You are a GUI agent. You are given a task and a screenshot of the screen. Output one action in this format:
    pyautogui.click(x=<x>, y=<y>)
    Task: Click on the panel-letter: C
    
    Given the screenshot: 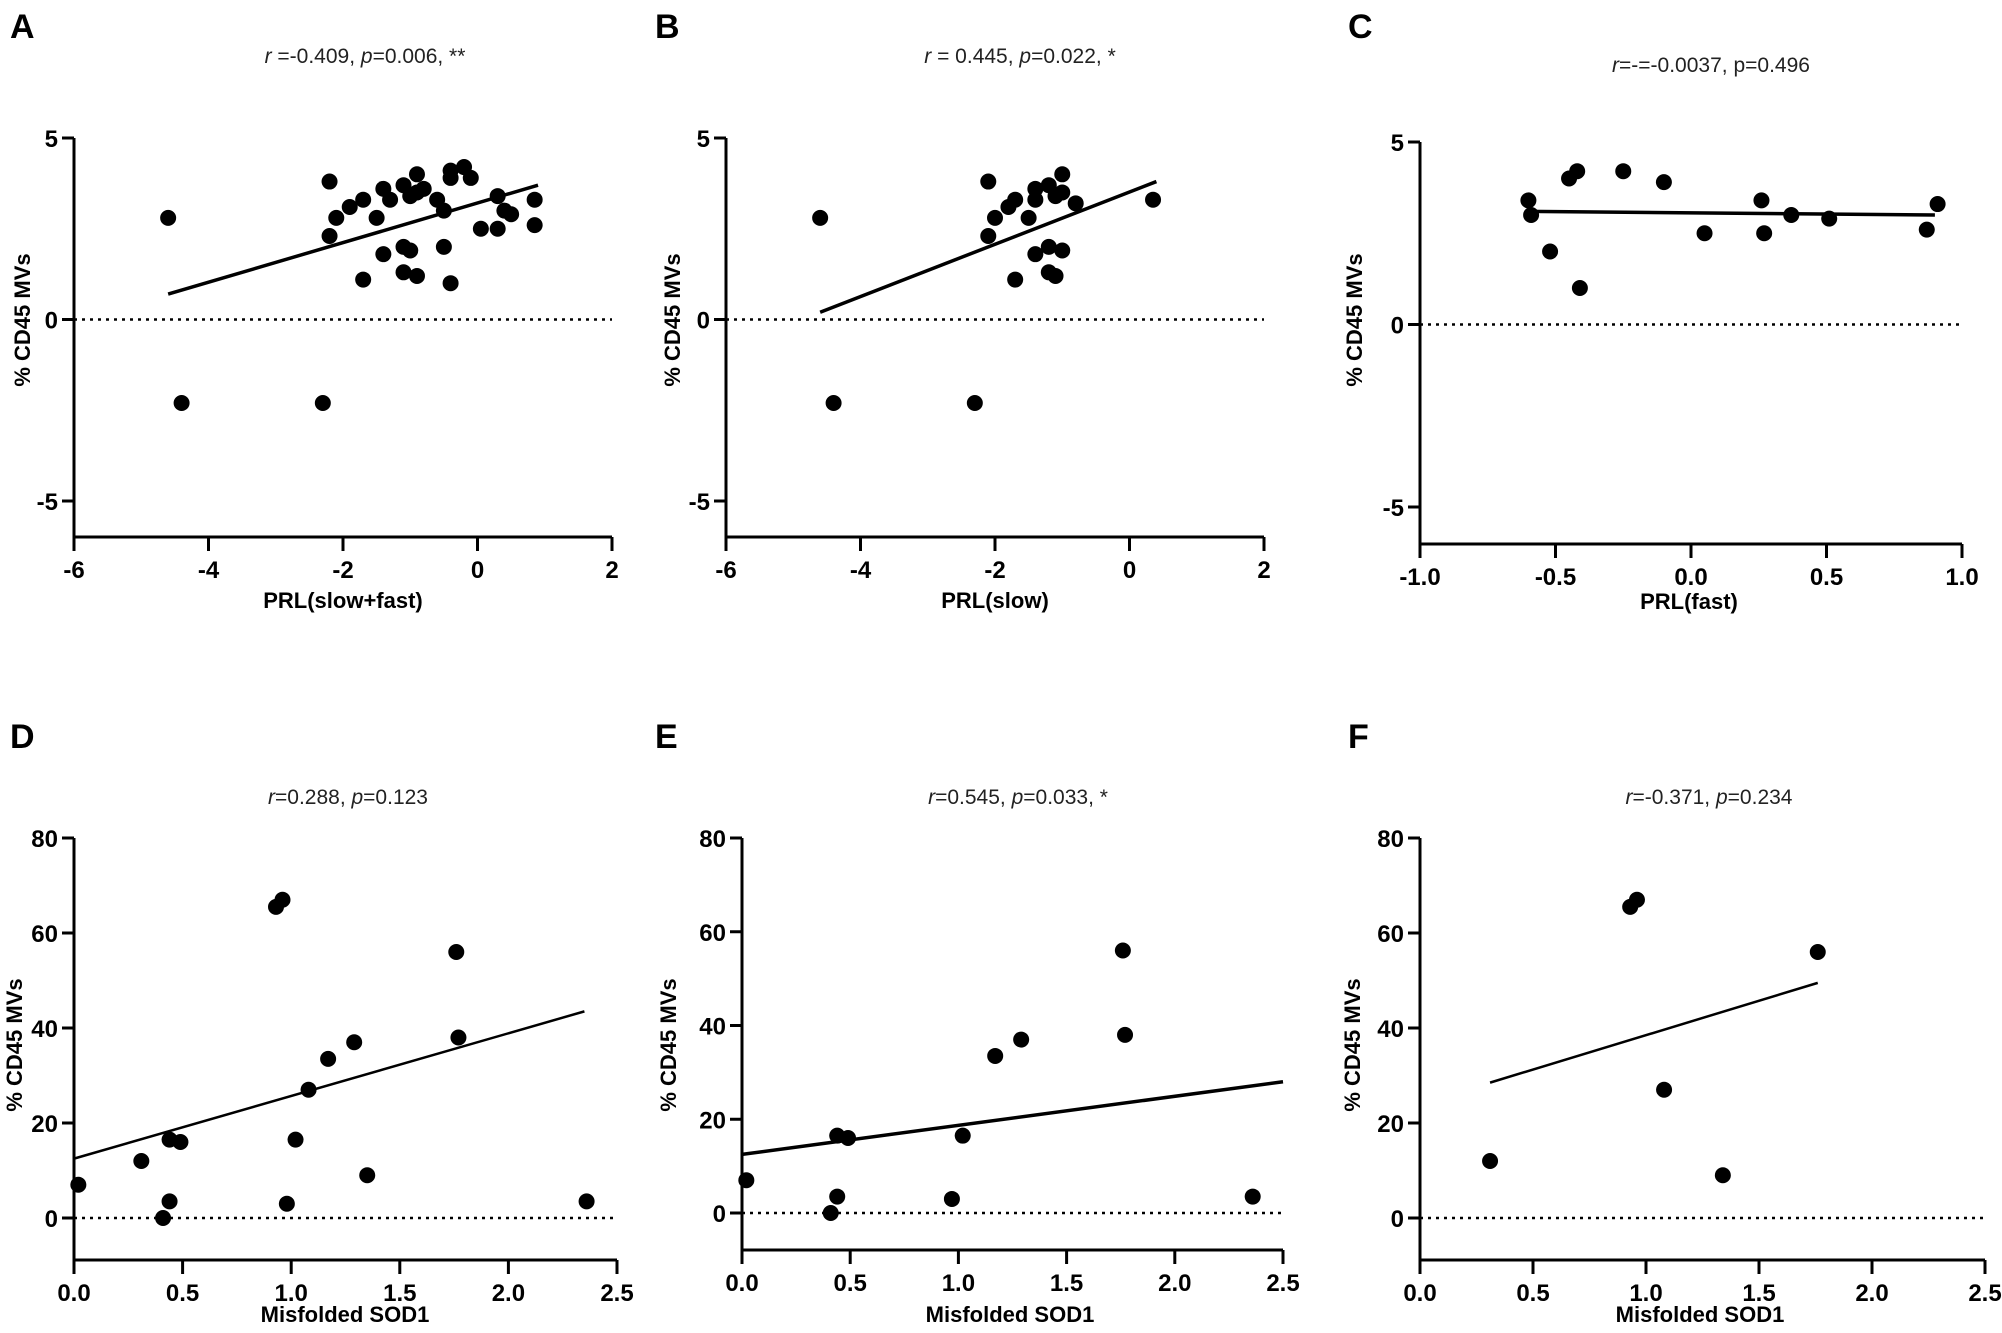 What is the action you would take?
    pyautogui.click(x=1360, y=27)
    